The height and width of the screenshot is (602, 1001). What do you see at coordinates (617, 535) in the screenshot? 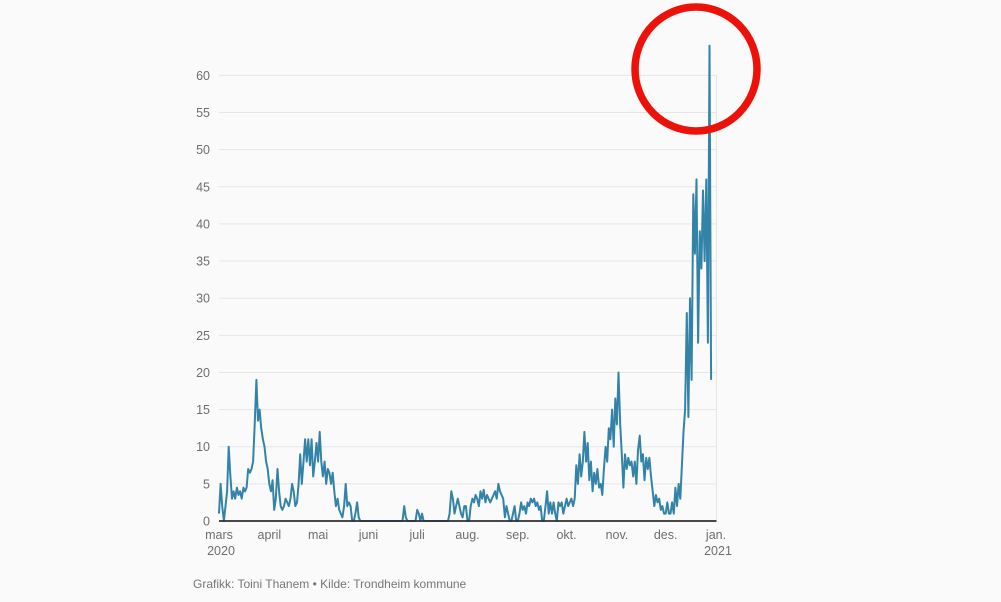
I see `x-axis-tick-label: nov.` at bounding box center [617, 535].